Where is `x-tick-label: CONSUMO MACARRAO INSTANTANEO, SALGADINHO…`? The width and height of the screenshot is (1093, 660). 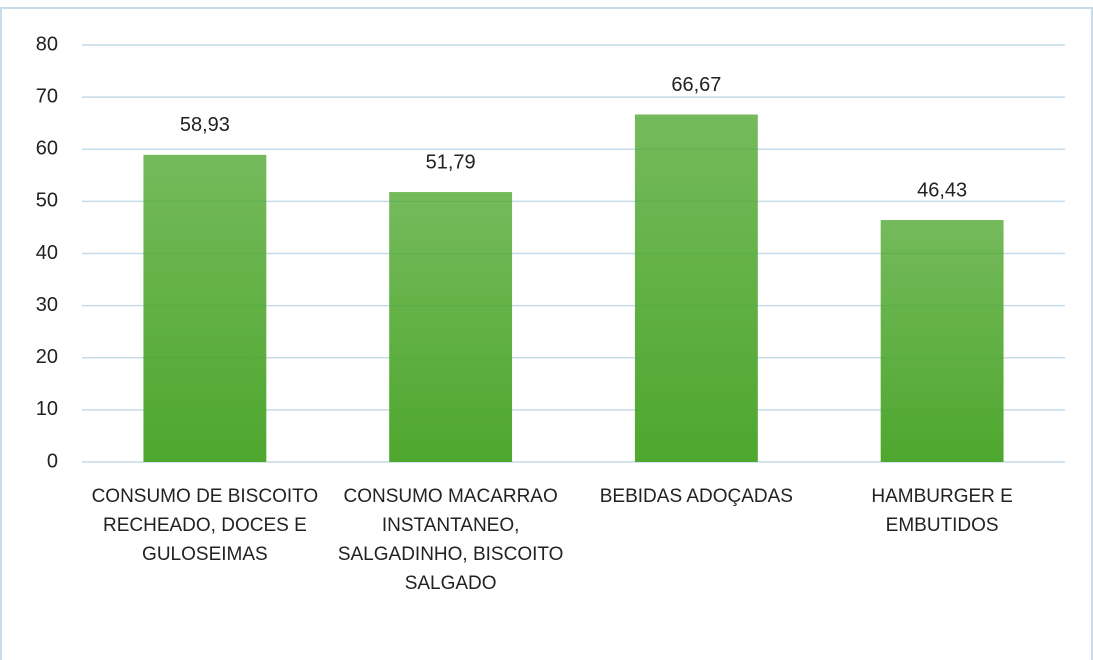
x-tick-label: CONSUMO MACARRAO INSTANTANEO, SALGADINHO… is located at coordinates (450, 540).